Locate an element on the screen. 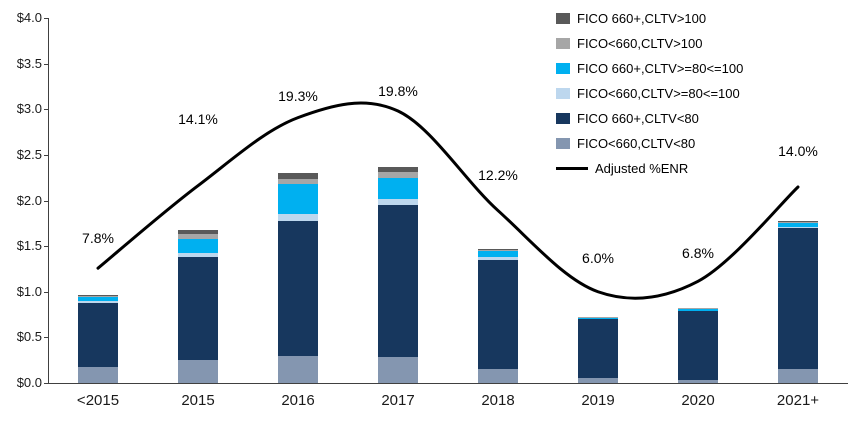 The width and height of the screenshot is (854, 425). x-category-label: 2020 is located at coordinates (698, 400).